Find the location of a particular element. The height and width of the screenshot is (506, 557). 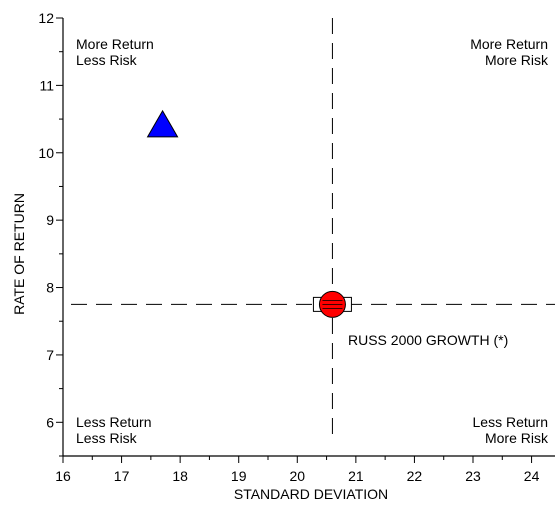

quadrant-bottom-left-line2: Less Risk is located at coordinates (107, 438).